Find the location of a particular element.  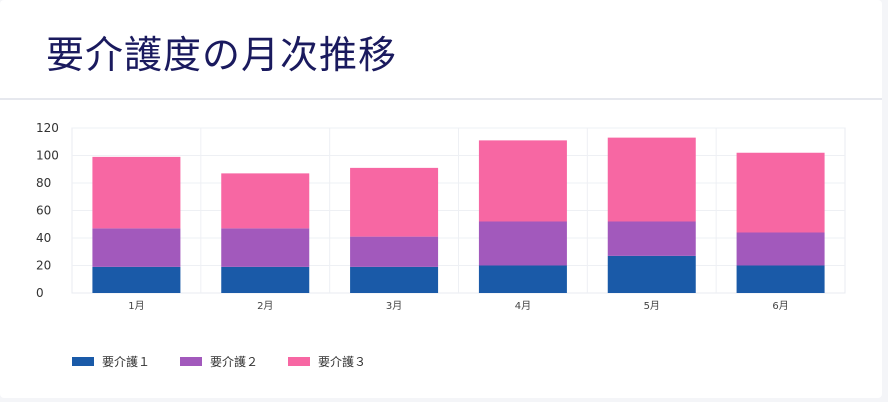

x-tick-label: 1月 is located at coordinates (136, 306).